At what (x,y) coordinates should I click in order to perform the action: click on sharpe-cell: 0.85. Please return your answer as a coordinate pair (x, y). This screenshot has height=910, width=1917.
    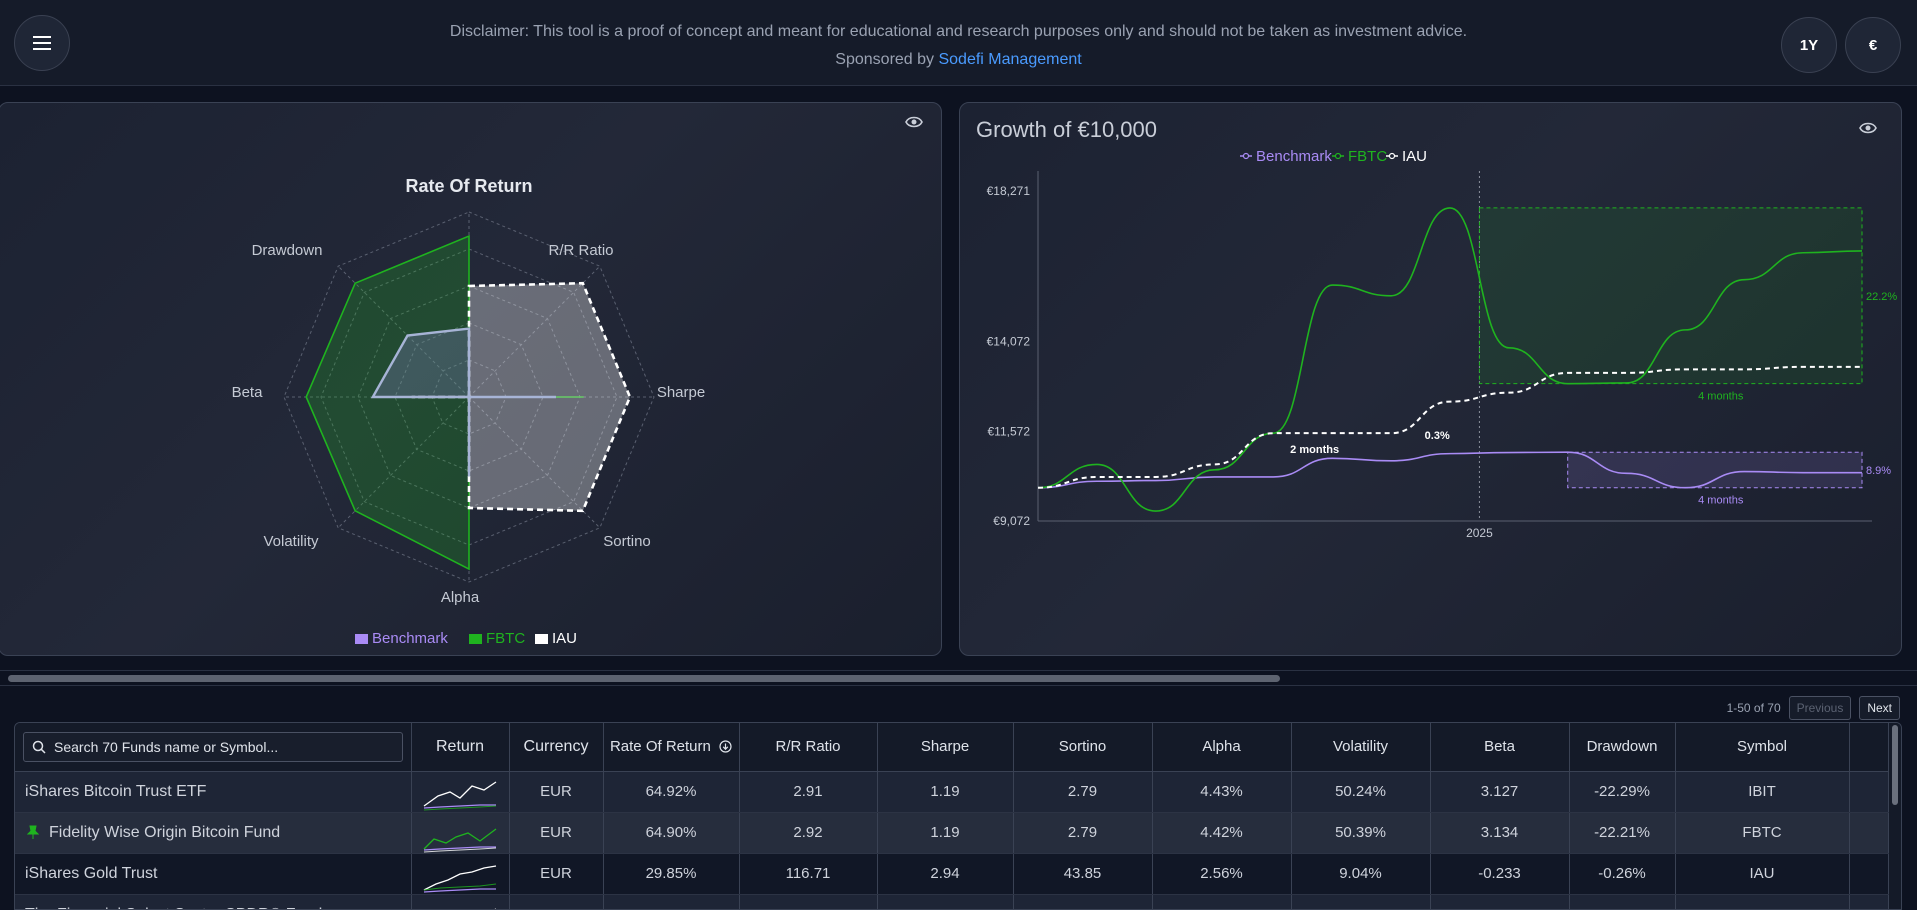
    Looking at the image, I should click on (945, 901).